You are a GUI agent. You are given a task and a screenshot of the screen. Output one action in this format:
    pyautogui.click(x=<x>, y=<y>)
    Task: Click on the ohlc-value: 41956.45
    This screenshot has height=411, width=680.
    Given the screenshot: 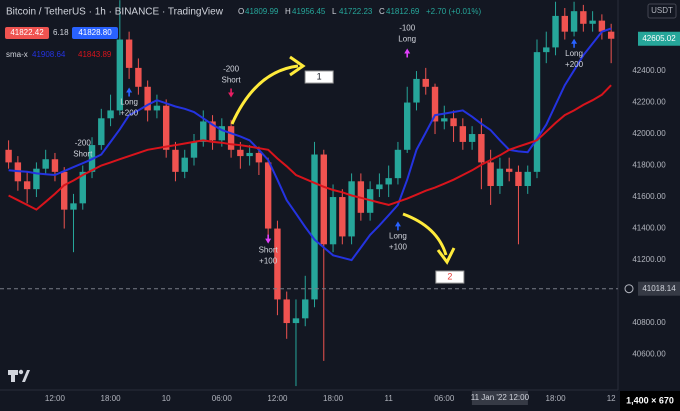 What is the action you would take?
    pyautogui.click(x=309, y=11)
    